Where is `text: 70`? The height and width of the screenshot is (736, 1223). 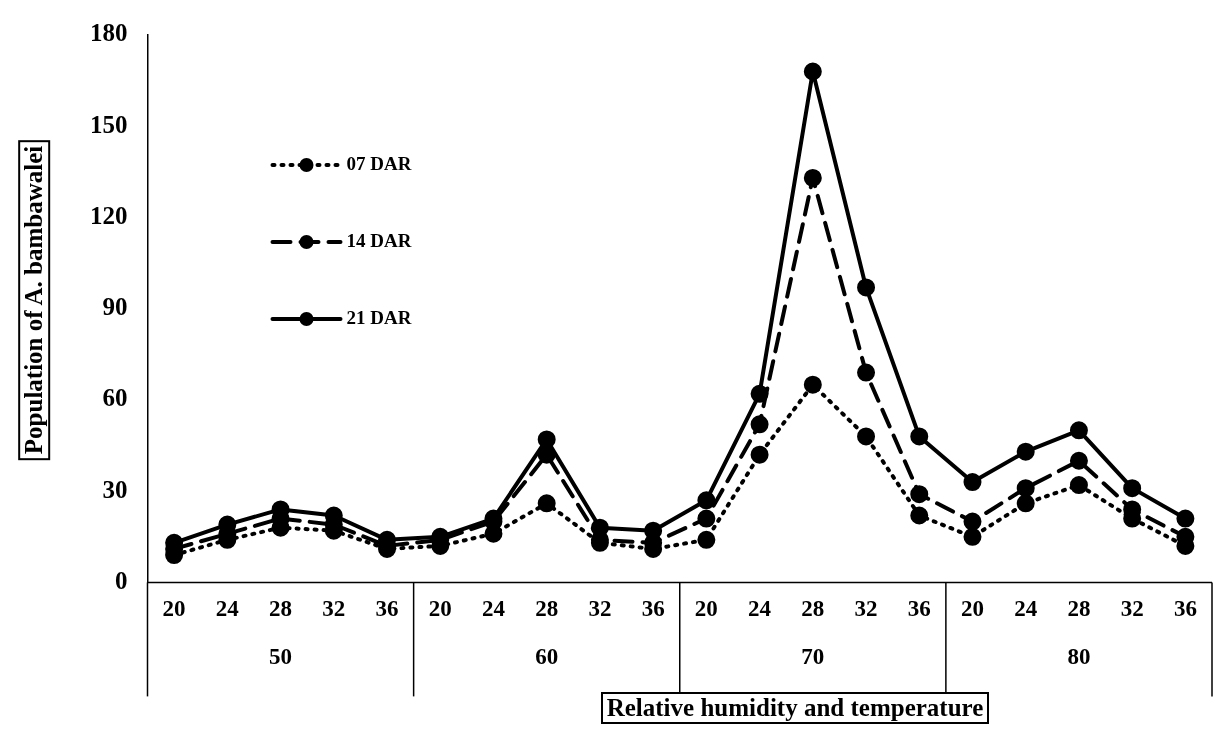
text: 70 is located at coordinates (813, 657).